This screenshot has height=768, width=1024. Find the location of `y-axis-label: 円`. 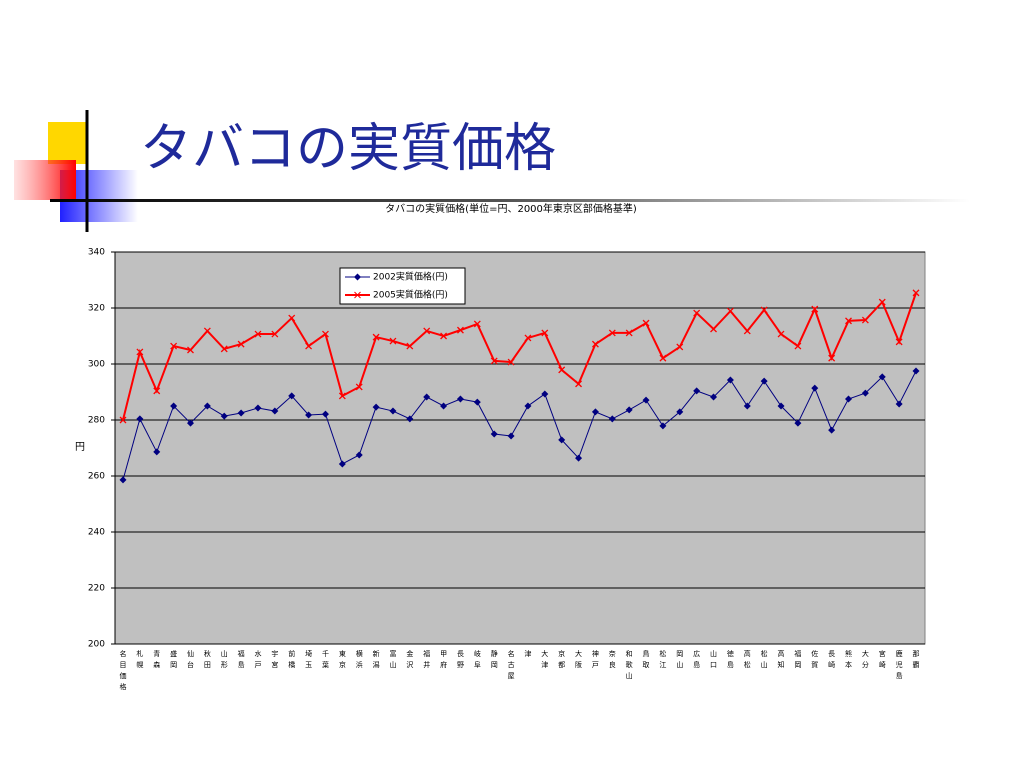

y-axis-label: 円 is located at coordinates (80, 447).